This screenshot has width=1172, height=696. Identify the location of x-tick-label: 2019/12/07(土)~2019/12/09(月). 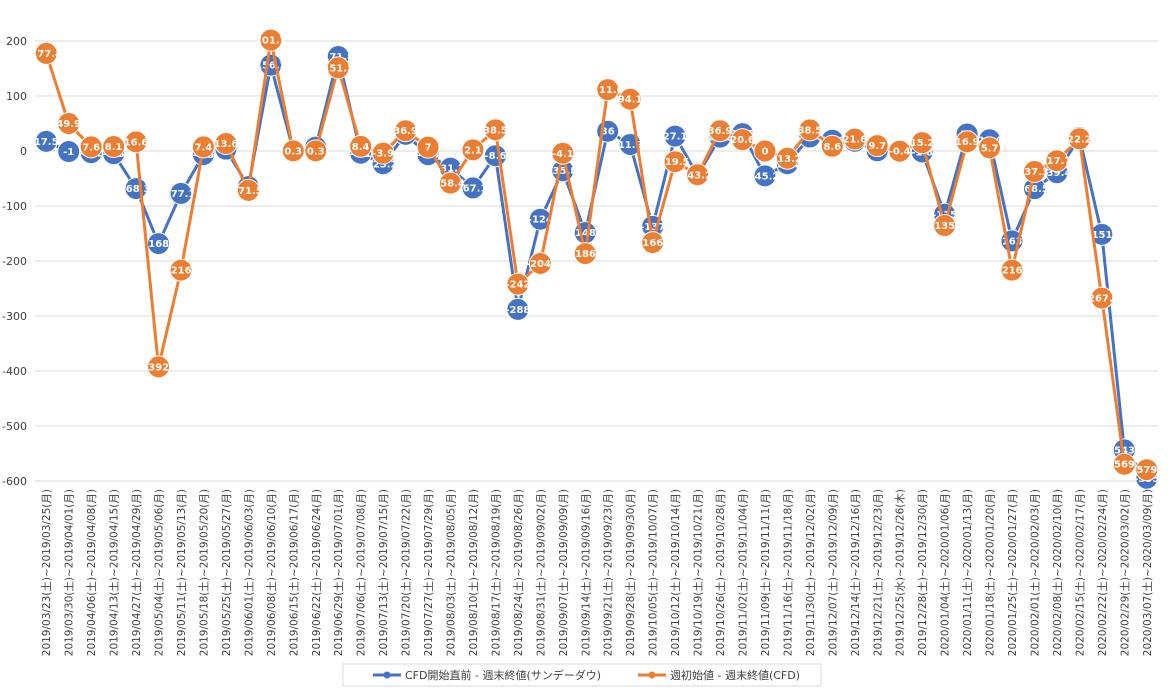
(832, 572).